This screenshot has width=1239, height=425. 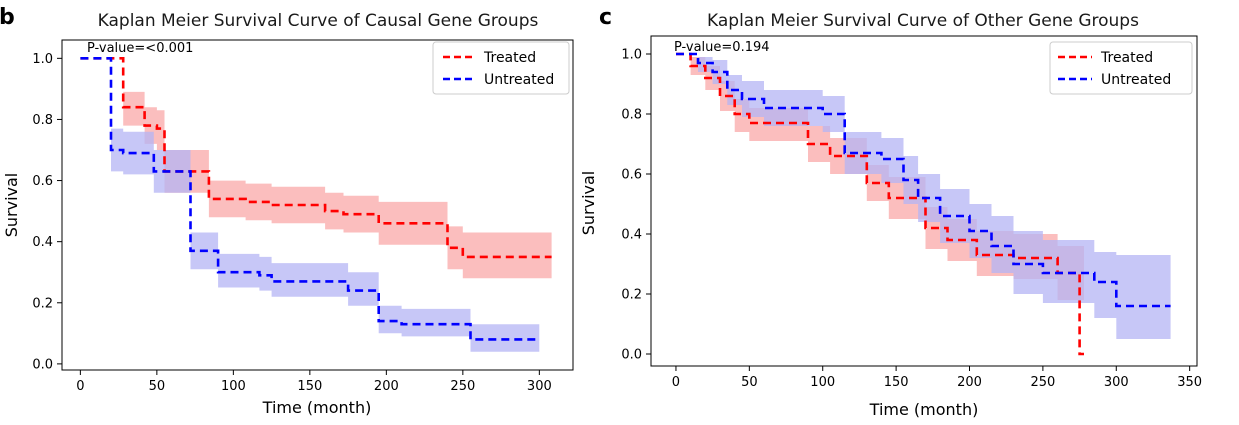 I want to click on x-tick-label-c: 350, so click(x=1189, y=382).